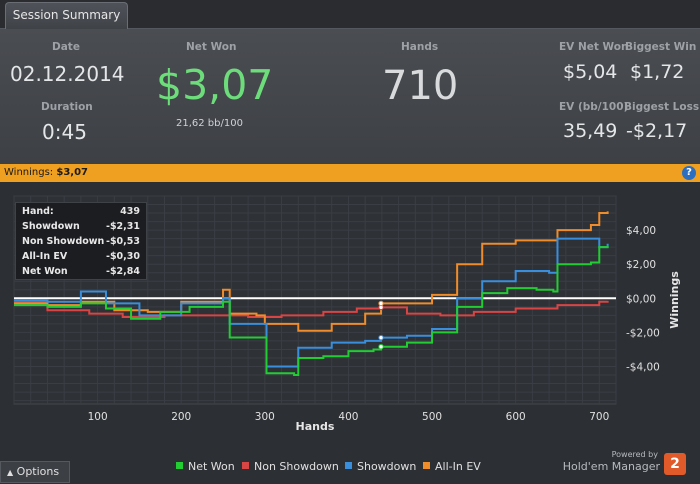 This screenshot has width=700, height=484. I want to click on x-axis-label: Hands, so click(315, 426).